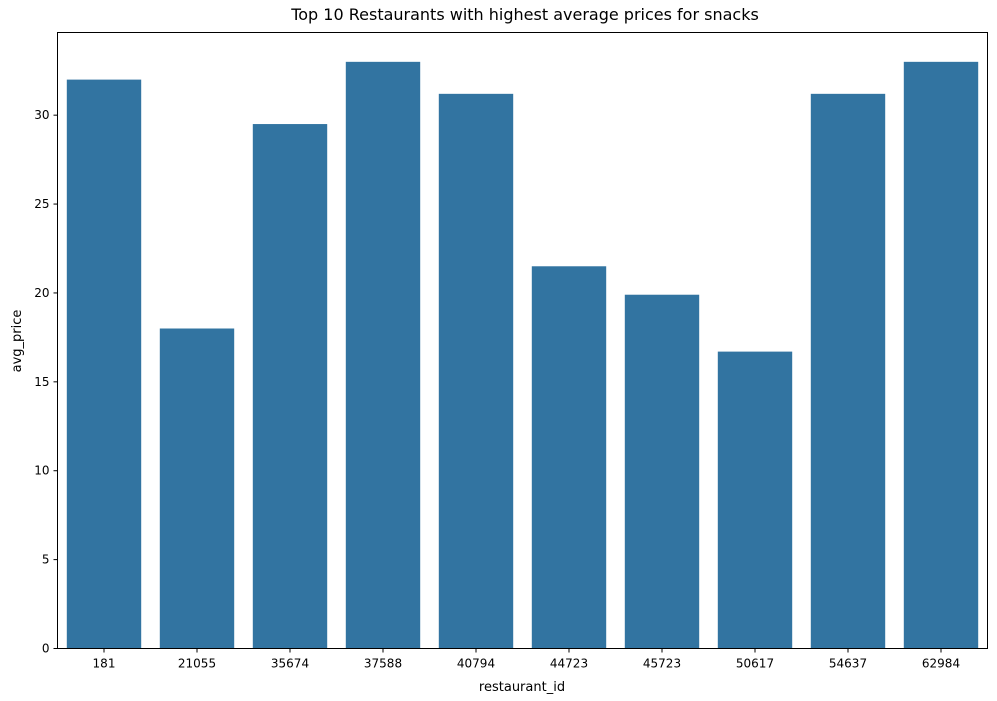 The width and height of the screenshot is (997, 701). Describe the element at coordinates (46, 649) in the screenshot. I see `y-tick-label: 0` at that location.